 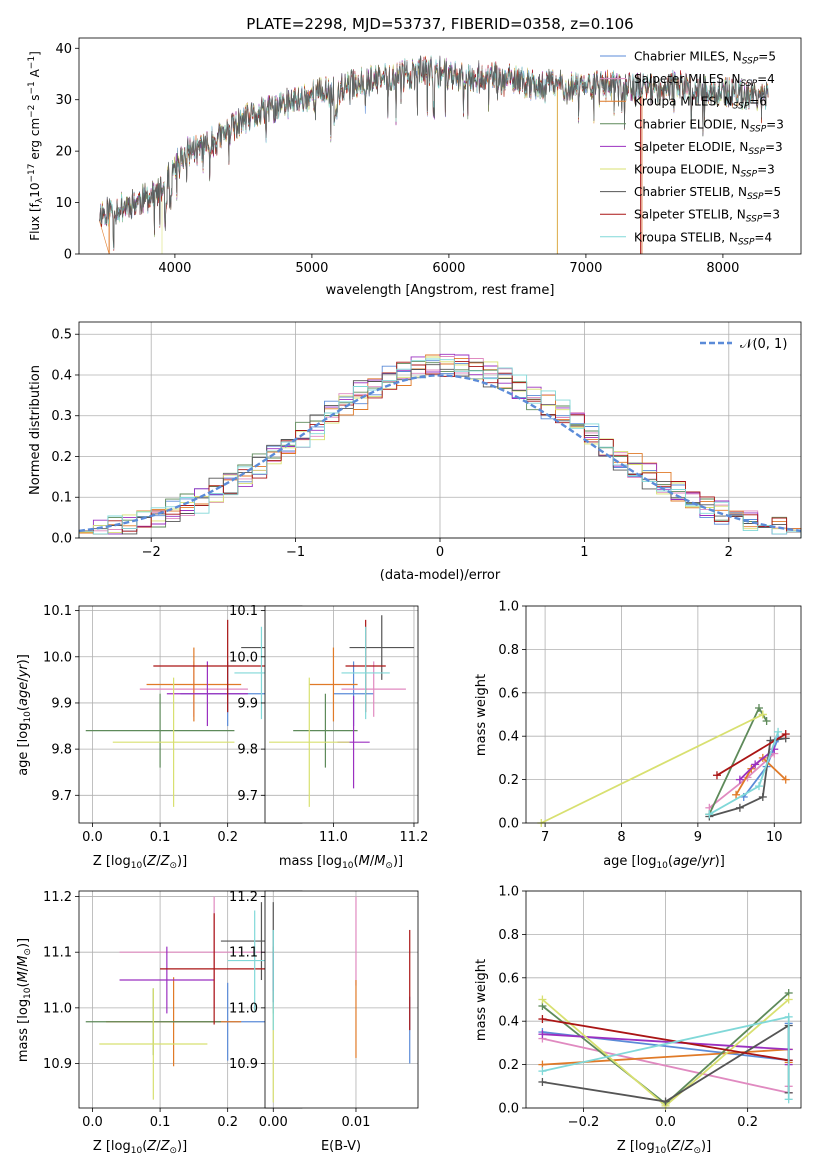 What do you see at coordinates (355, 1122) in the screenshot?
I see `x-tick-label: 0.01` at bounding box center [355, 1122].